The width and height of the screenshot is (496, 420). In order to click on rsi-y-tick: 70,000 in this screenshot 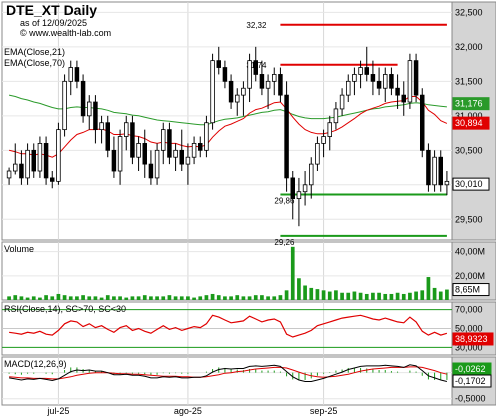, I will do `click(469, 310)`.